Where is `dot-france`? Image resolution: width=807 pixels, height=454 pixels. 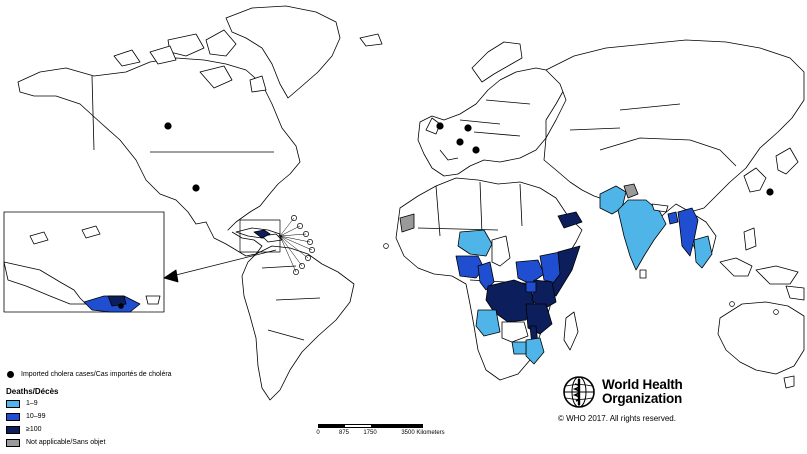
dot-france is located at coordinates (460, 142).